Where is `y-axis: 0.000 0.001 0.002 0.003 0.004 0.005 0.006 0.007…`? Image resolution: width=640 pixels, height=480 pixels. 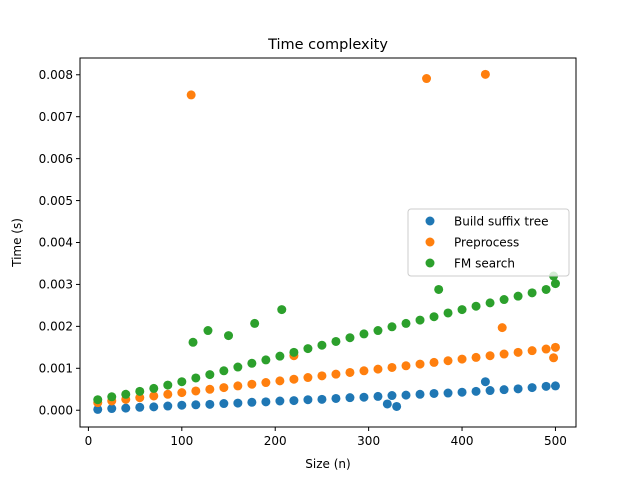
y-axis: 0.000 0.001 0.002 0.003 0.004 0.005 0.006 0.007… is located at coordinates (59, 242).